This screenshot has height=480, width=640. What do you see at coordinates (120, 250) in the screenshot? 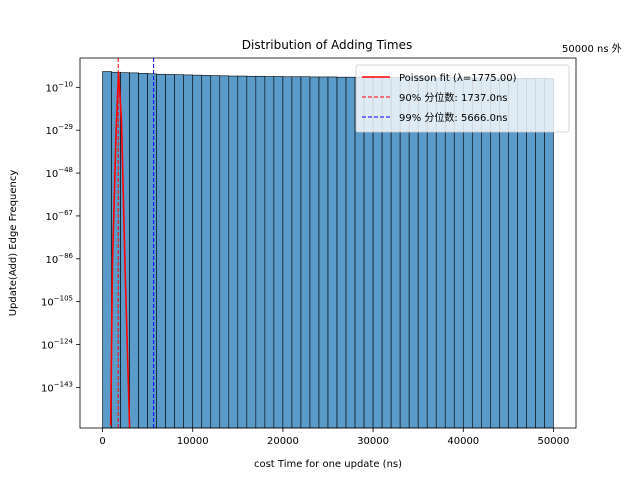
I see `poisson-fit-line` at bounding box center [120, 250].